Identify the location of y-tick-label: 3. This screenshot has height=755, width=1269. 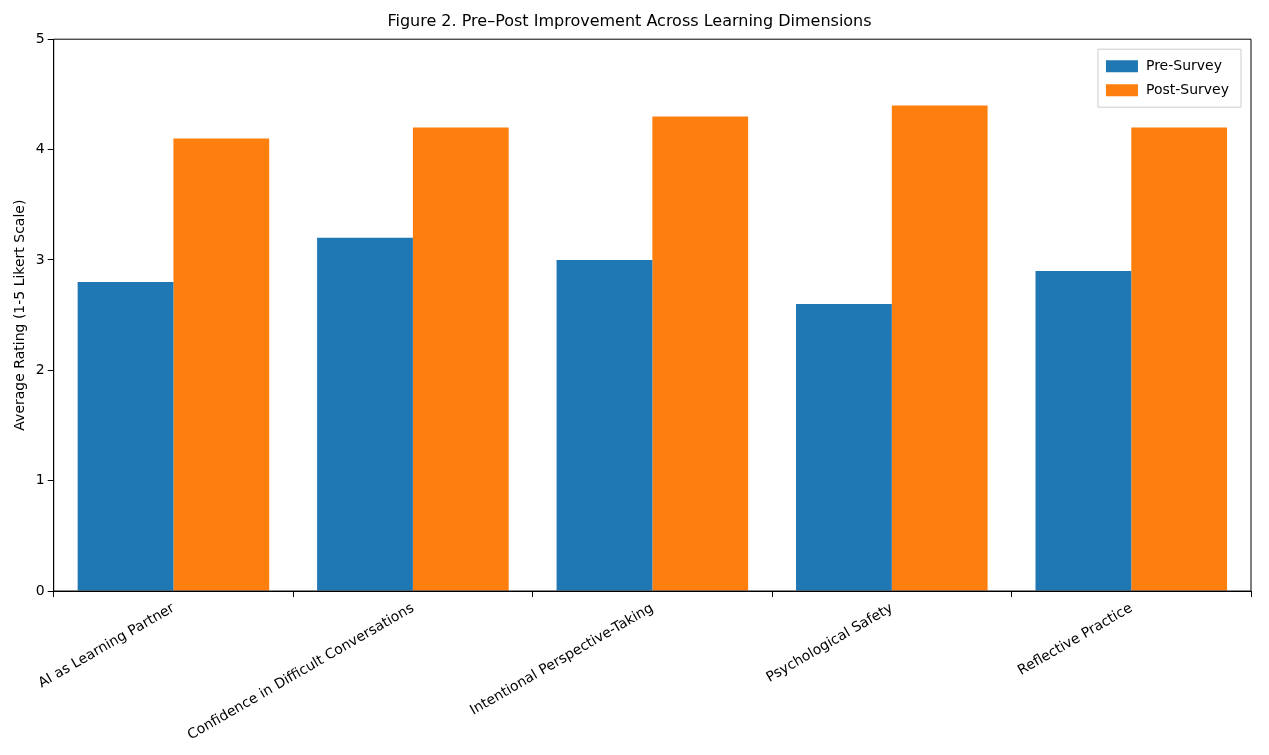
(40, 258).